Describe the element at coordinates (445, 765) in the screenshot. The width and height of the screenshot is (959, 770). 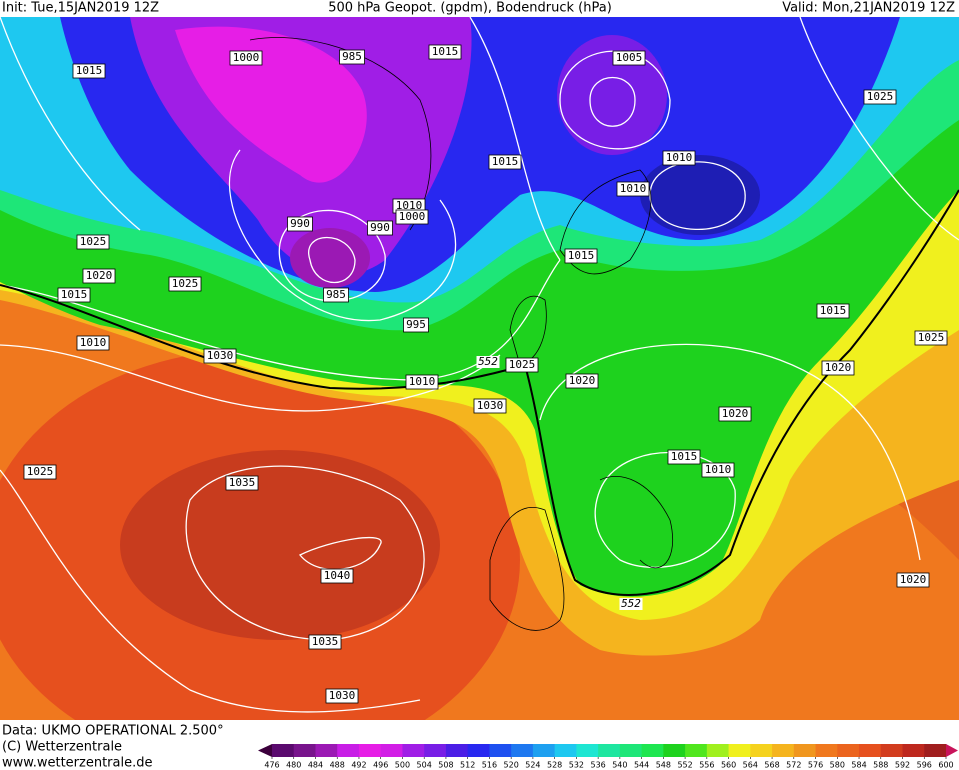
I see `colorbar-tick-label: 508` at that location.